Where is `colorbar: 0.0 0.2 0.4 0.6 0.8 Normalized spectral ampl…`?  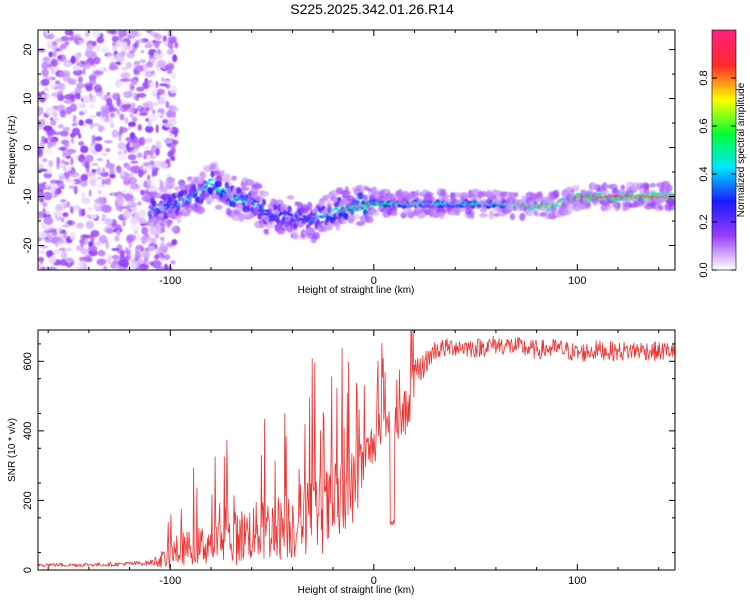 colorbar: 0.0 0.2 0.4 0.6 0.8 Normalized spectral ampl… is located at coordinates (722, 153).